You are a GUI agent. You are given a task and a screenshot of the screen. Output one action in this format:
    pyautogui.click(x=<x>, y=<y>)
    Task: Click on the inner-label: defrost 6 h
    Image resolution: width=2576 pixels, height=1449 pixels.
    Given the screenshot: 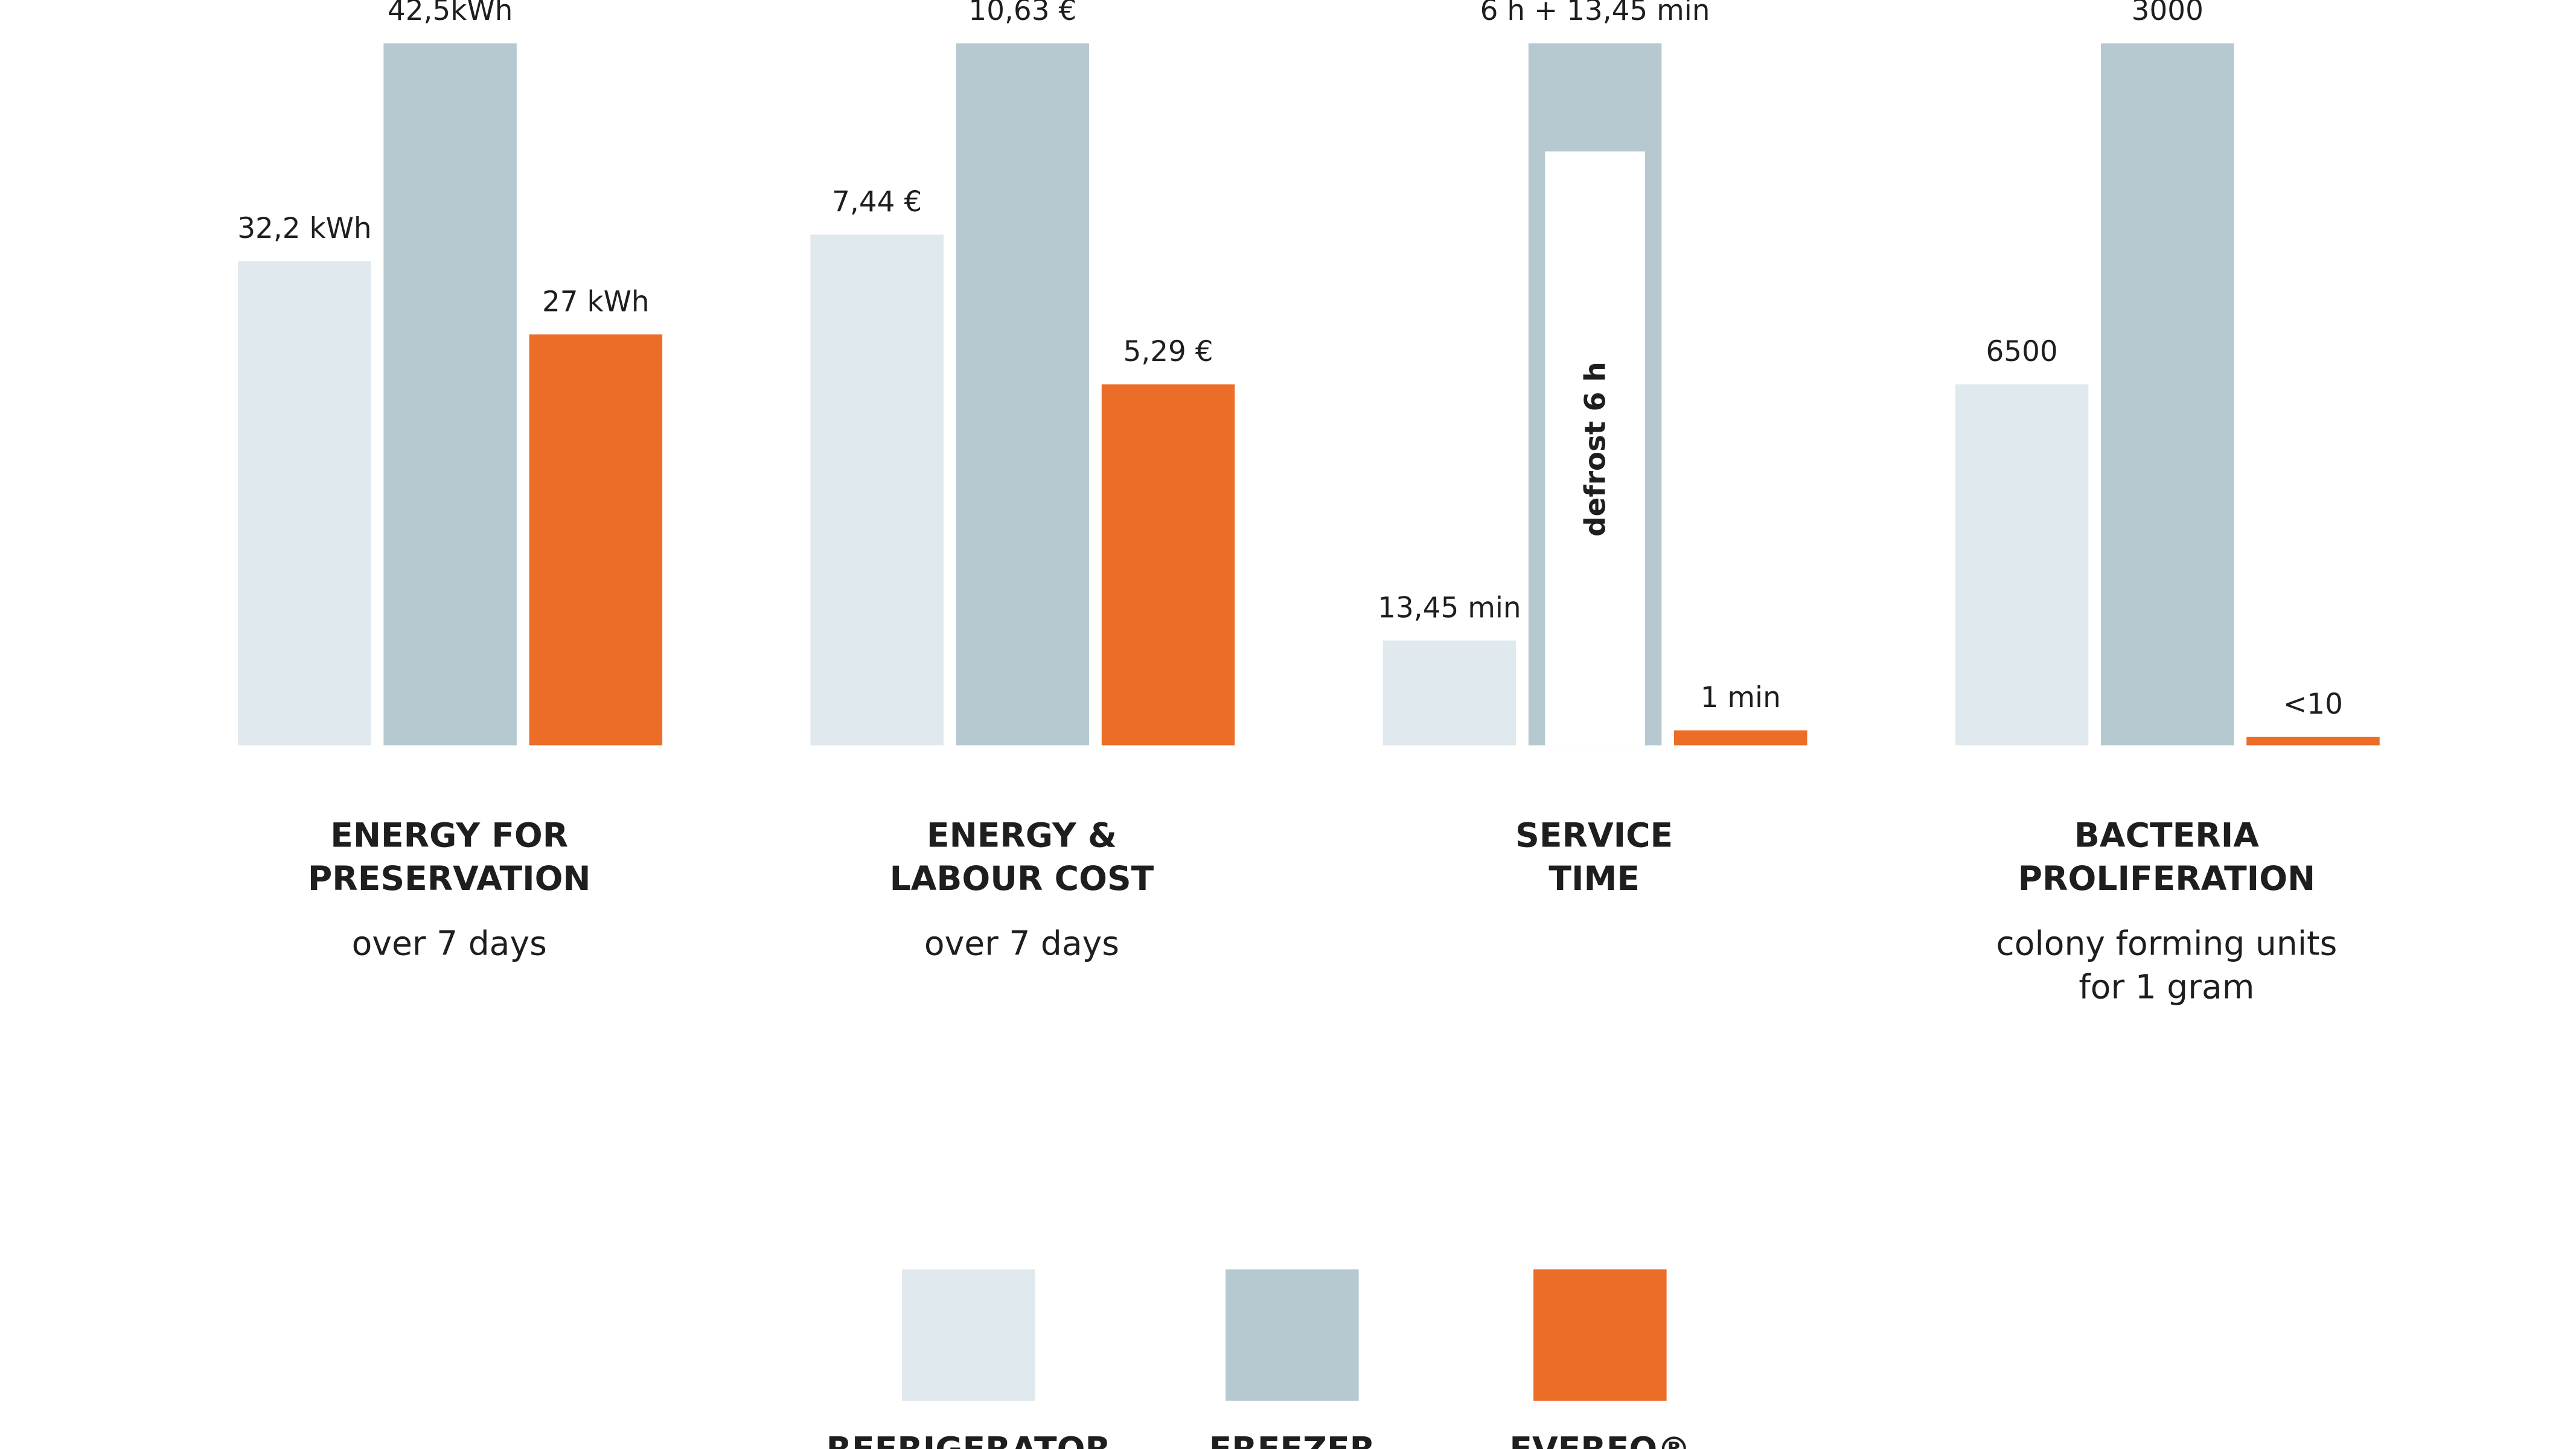 What is the action you would take?
    pyautogui.click(x=1596, y=449)
    